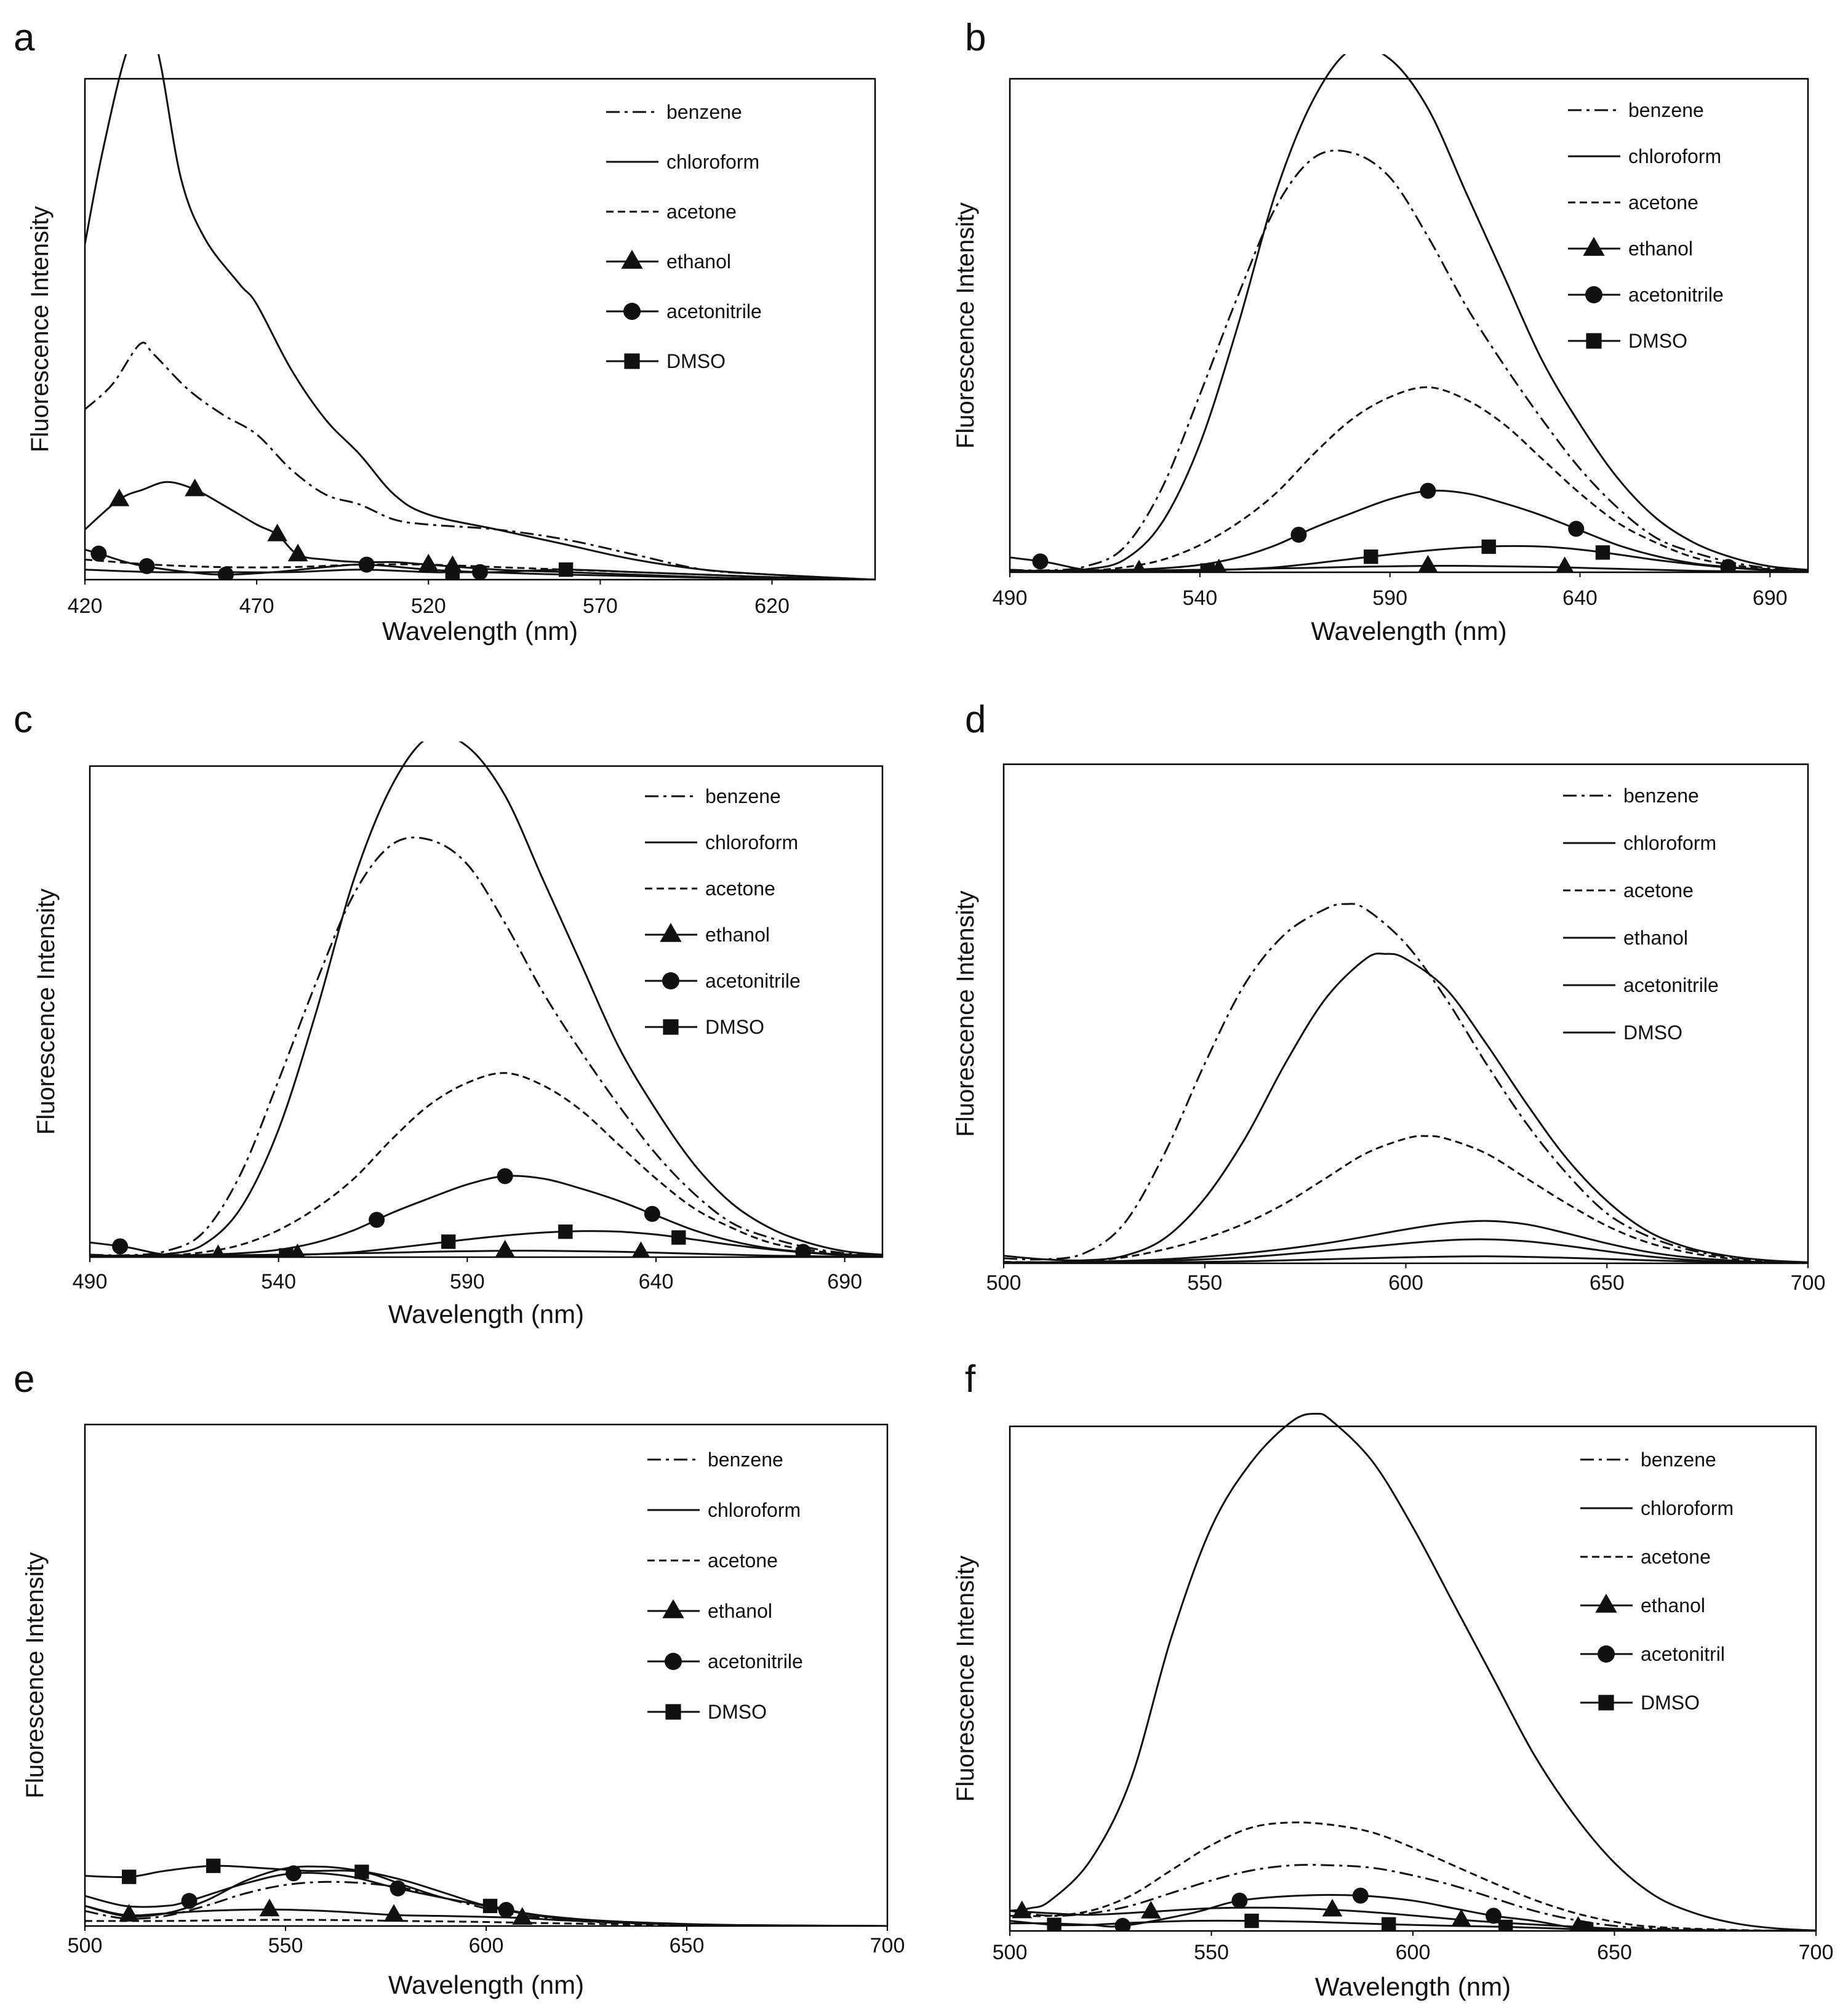 Image resolution: width=1848 pixels, height=2014 pixels. I want to click on x-tick-label: 640, so click(656, 1281).